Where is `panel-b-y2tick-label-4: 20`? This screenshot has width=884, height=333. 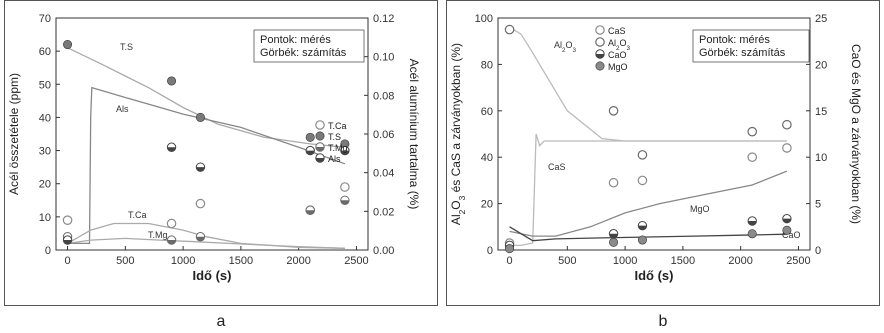 panel-b-y2tick-label-4: 20 is located at coordinates (821, 65).